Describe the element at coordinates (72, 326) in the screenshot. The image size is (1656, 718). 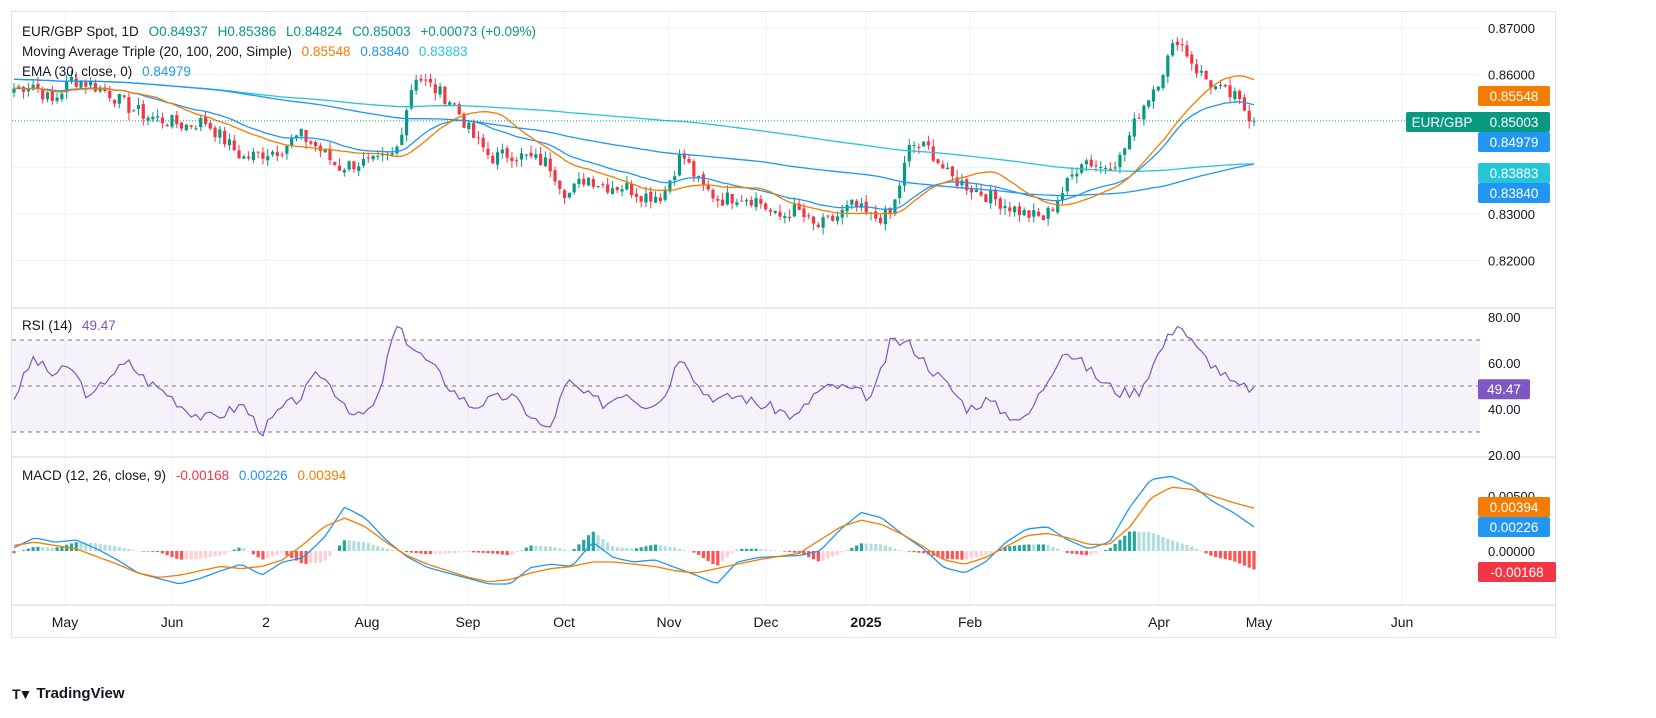
I see `rsi-legend: RSI (14) 49.47` at that location.